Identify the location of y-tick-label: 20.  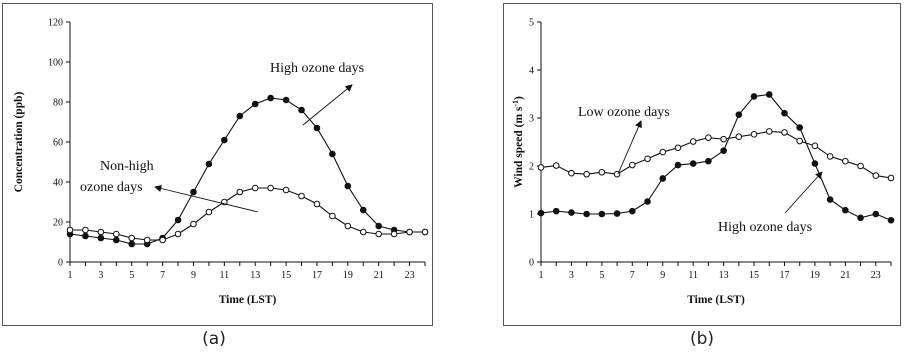
(58, 223).